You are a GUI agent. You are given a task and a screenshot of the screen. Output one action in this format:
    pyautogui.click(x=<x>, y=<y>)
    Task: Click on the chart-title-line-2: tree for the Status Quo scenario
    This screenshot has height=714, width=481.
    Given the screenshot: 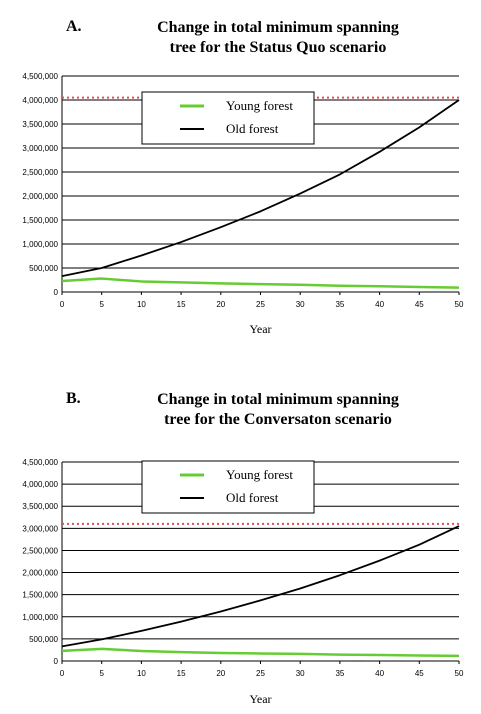 What is the action you would take?
    pyautogui.click(x=278, y=47)
    